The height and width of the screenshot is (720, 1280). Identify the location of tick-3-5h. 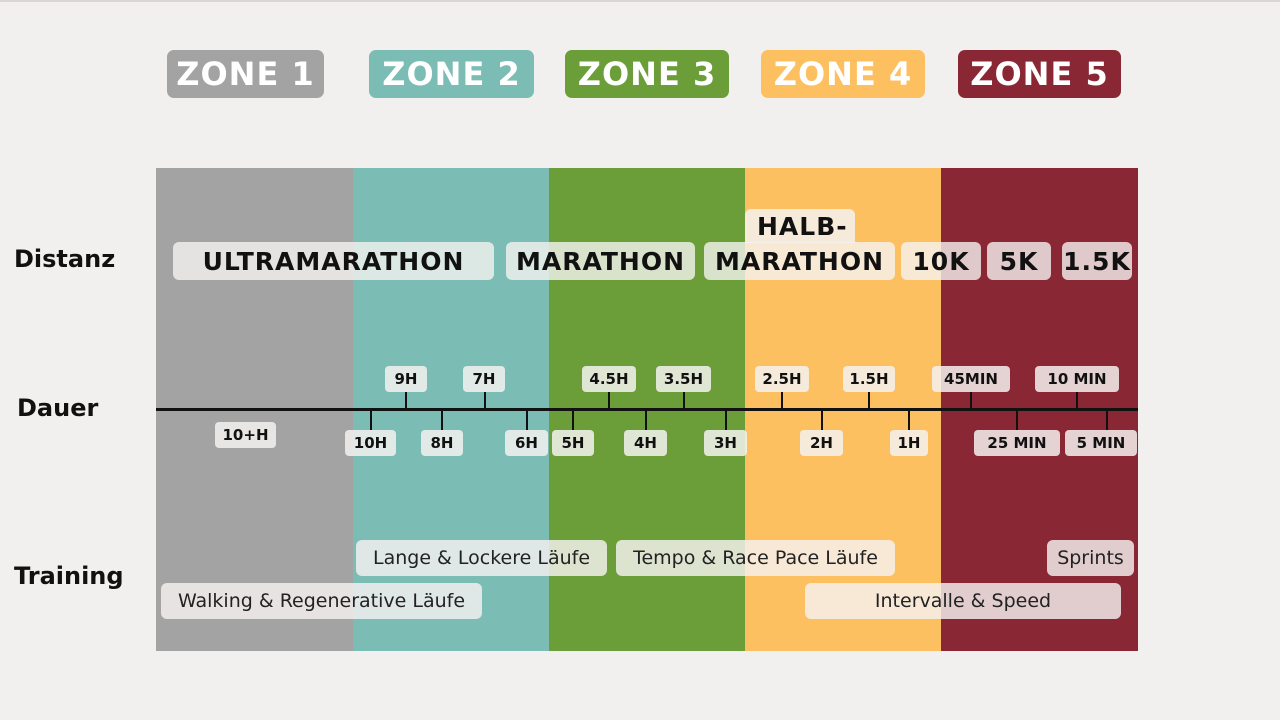
(684, 400).